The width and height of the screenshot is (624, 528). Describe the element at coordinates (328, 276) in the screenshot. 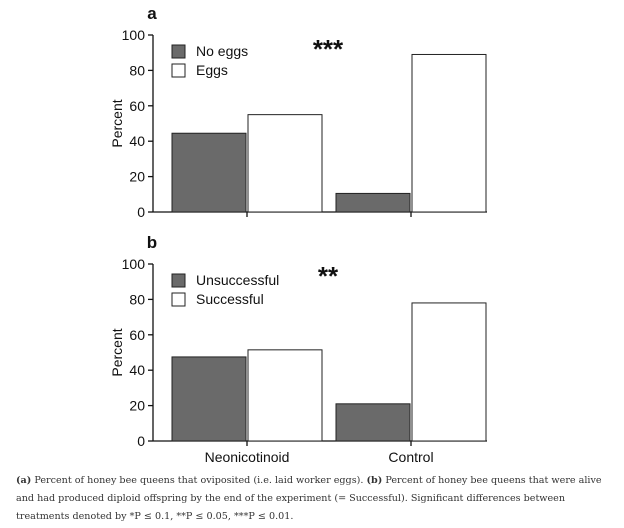

I see `significance-marker: **` at that location.